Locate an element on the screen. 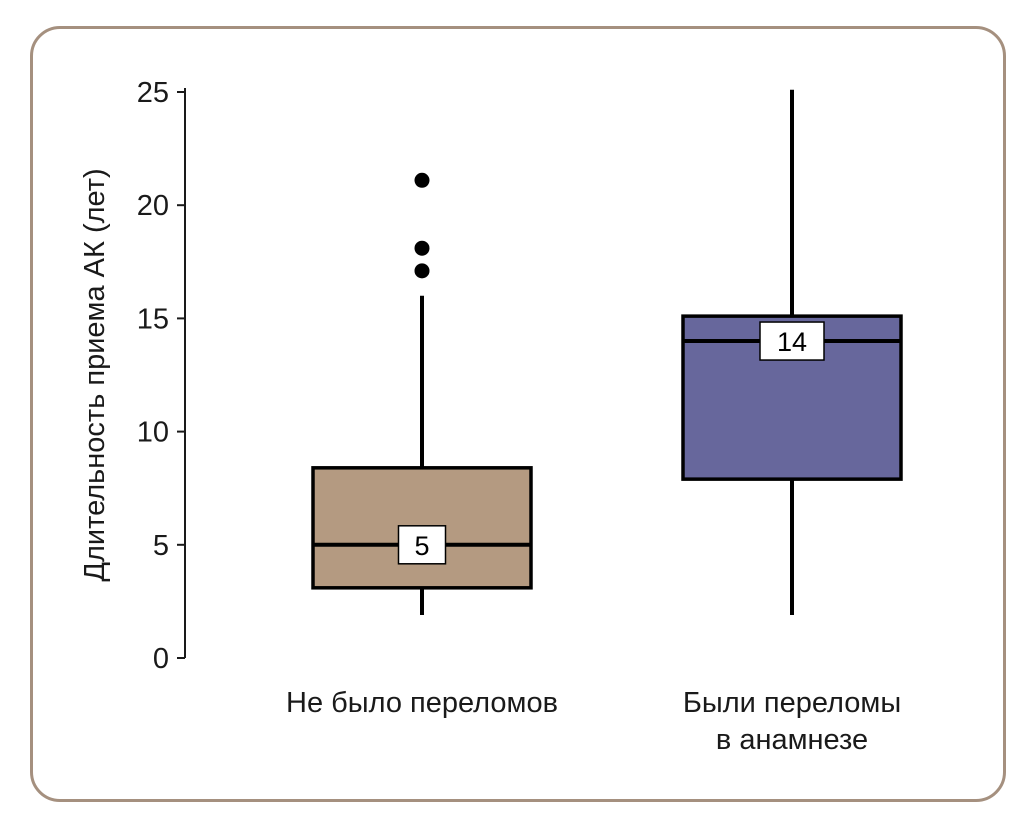 The image size is (1036, 832). y-axis-title: Длительность приема АК (лет) is located at coordinates (95, 374).